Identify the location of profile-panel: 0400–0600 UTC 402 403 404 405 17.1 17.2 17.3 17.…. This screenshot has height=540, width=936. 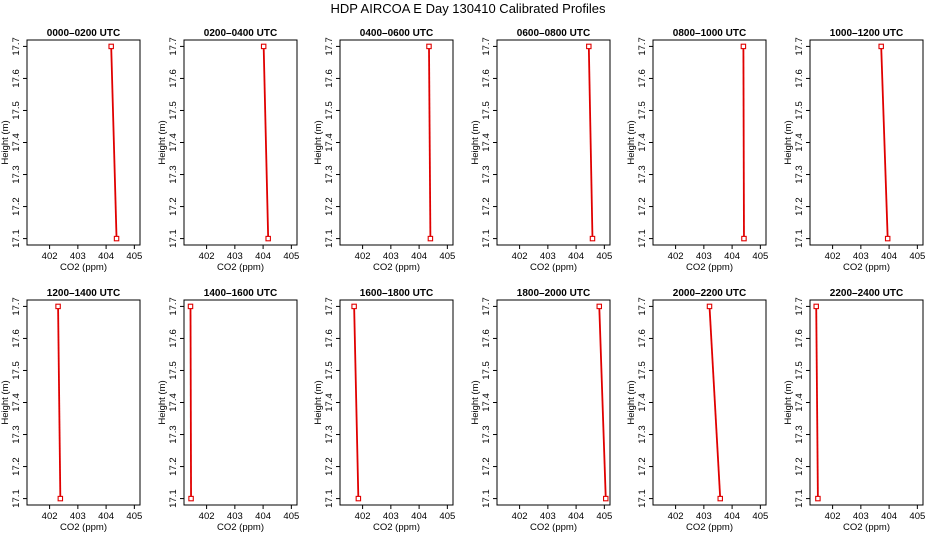
(384, 150).